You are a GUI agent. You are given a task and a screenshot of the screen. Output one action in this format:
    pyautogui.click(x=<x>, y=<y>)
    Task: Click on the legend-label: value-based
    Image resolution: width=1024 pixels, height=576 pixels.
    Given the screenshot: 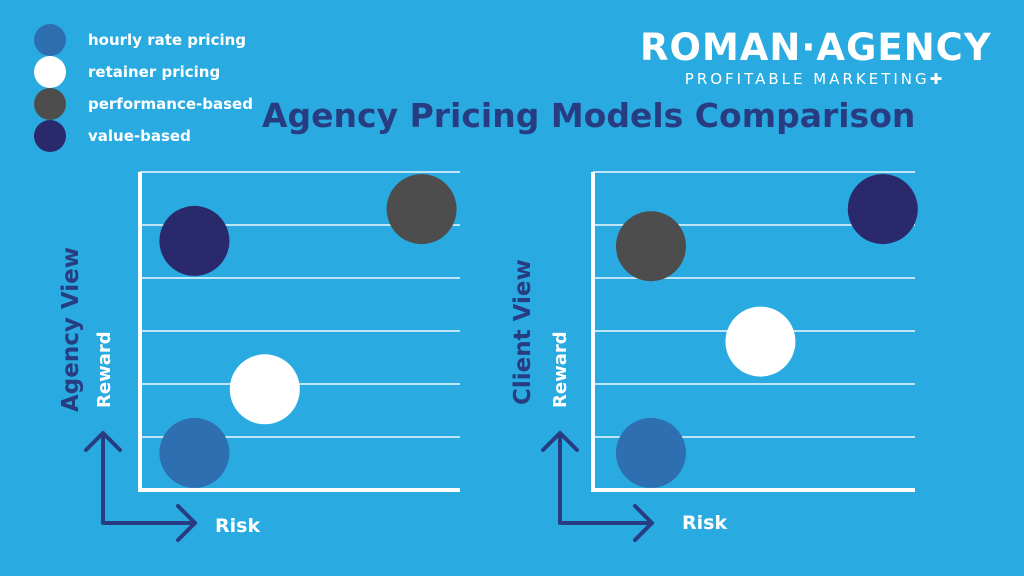 What is the action you would take?
    pyautogui.click(x=139, y=136)
    